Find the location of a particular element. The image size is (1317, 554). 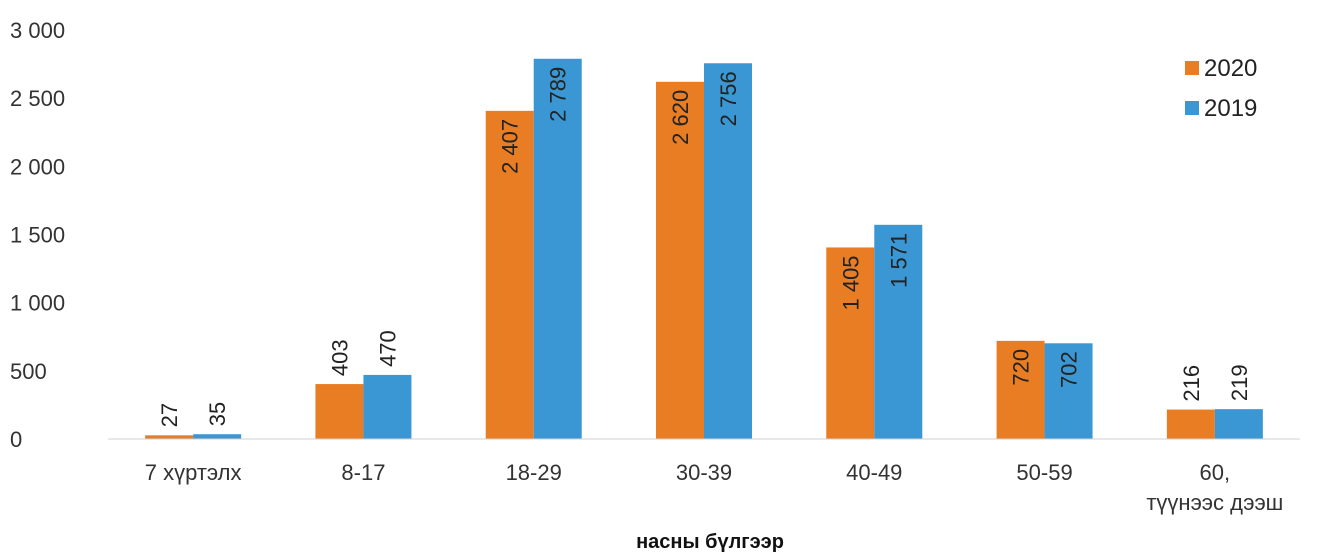

legend-label: 2019 is located at coordinates (1230, 108).